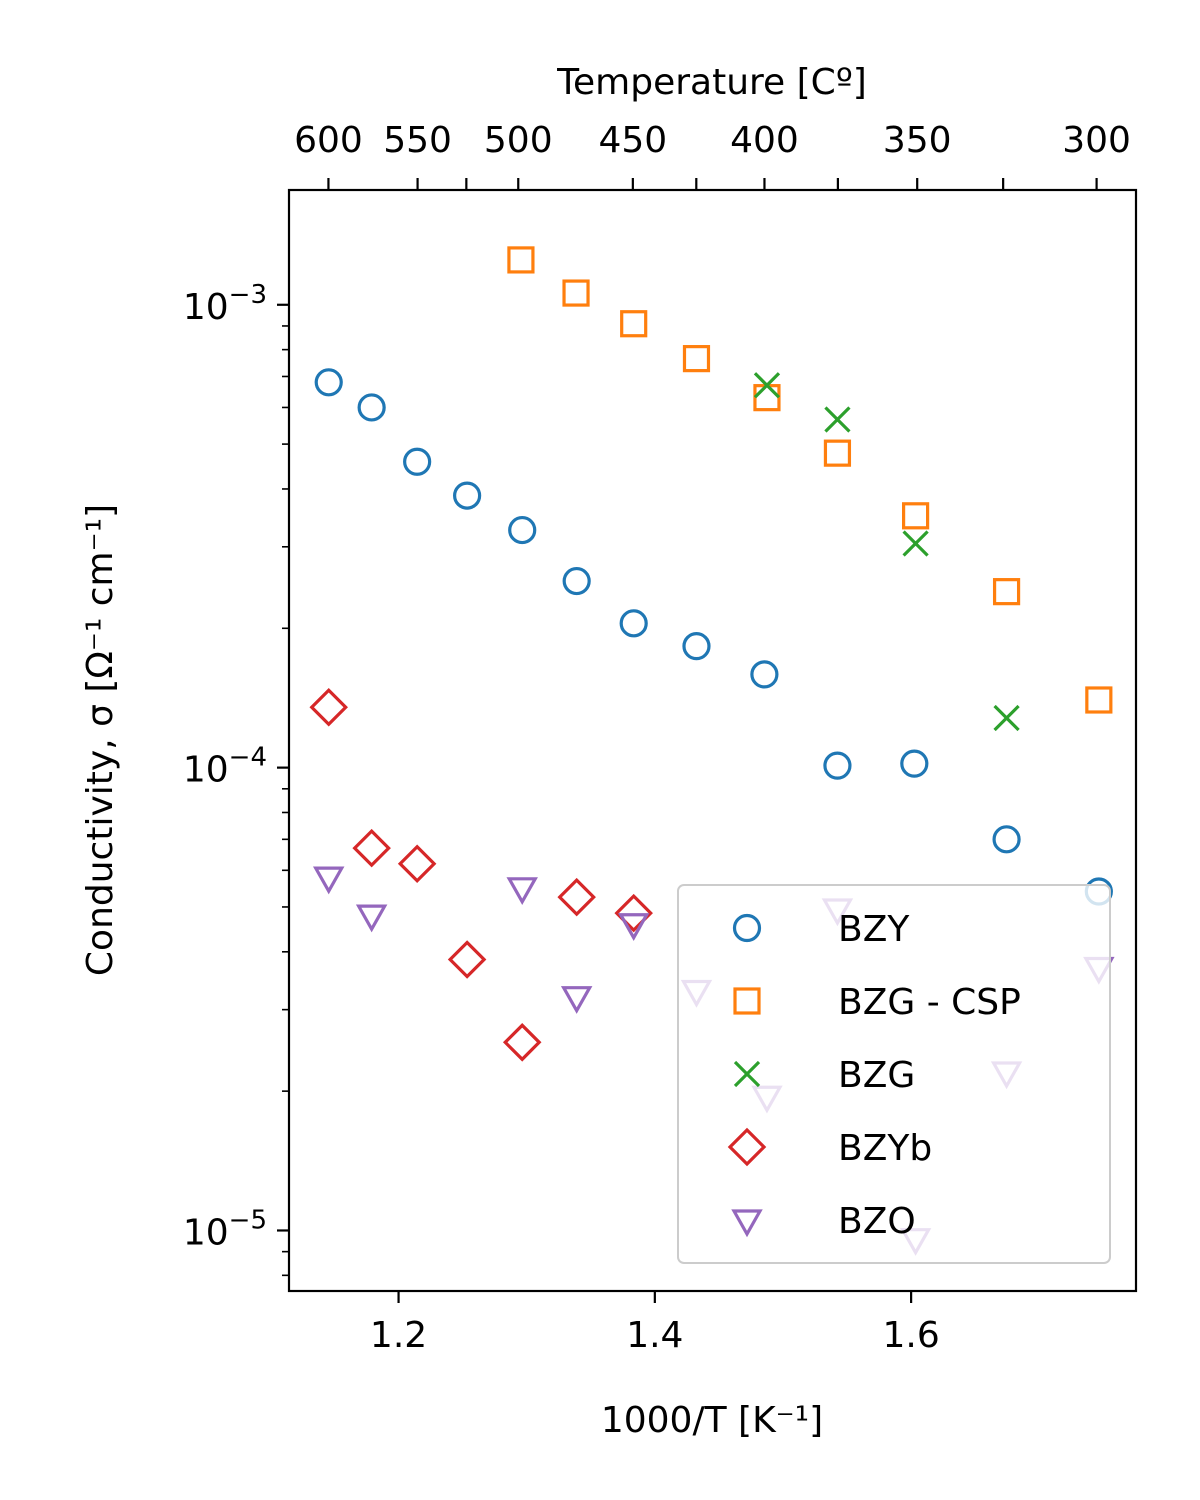 Image resolution: width=1200 pixels, height=1500 pixels. What do you see at coordinates (886, 552) in the screenshot?
I see `series-bzg` at bounding box center [886, 552].